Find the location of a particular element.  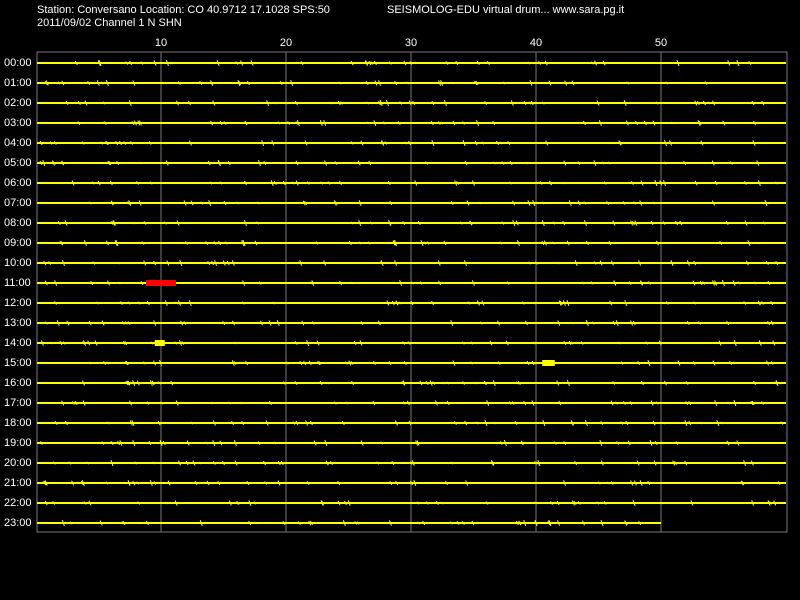

x-tick-label: 10 is located at coordinates (161, 43).